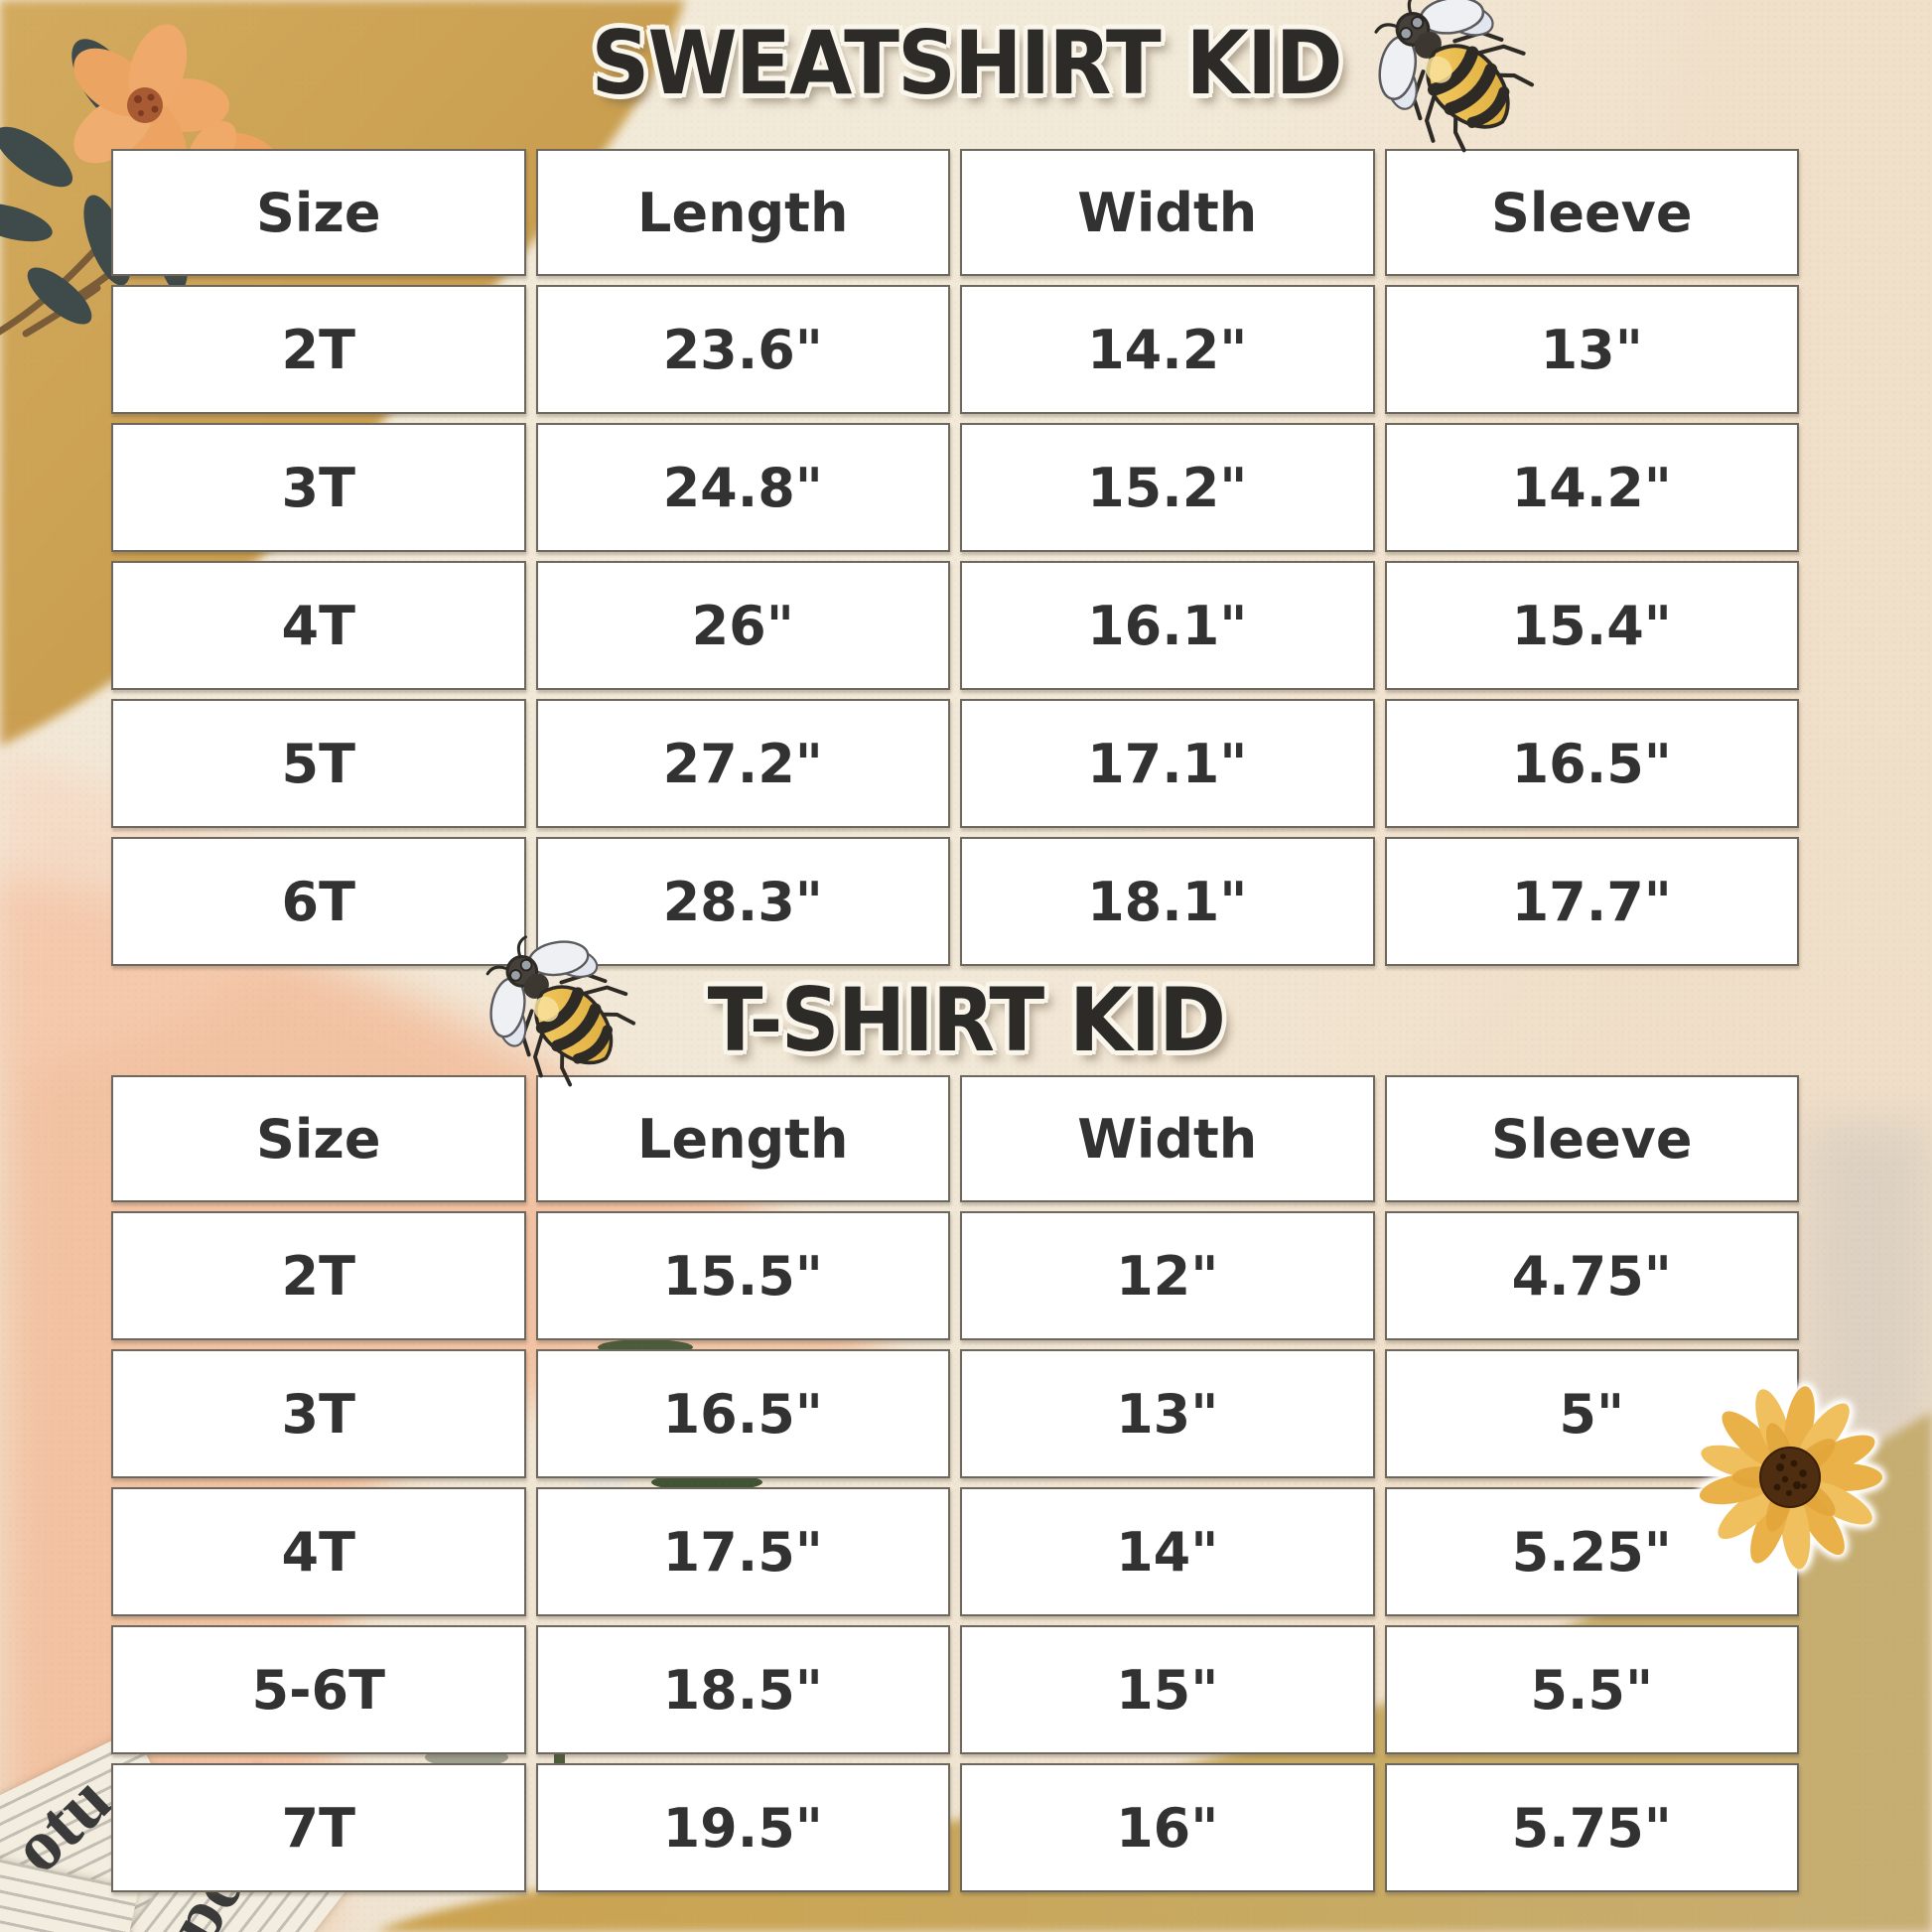 The height and width of the screenshot is (1932, 1932). I want to click on page-title: SWEATSHIRT KID, so click(967, 63).